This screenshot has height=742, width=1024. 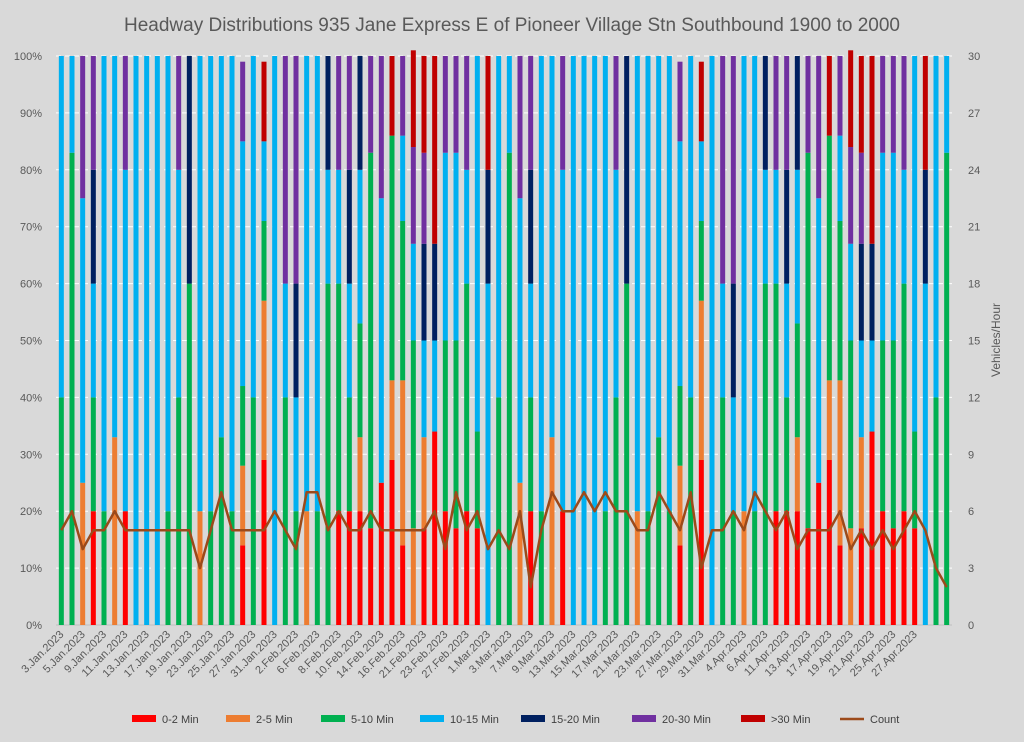 What do you see at coordinates (971, 569) in the screenshot?
I see `y2-tick-label: 3` at bounding box center [971, 569].